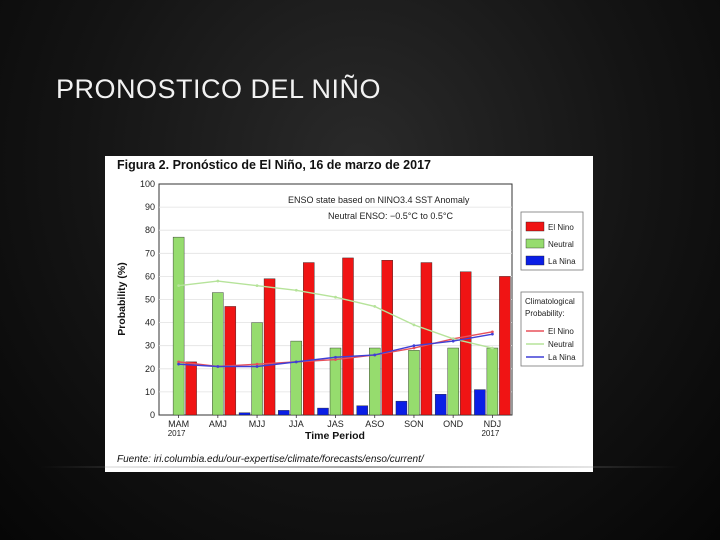 The width and height of the screenshot is (720, 540). What do you see at coordinates (379, 200) in the screenshot?
I see `annotation-line-1: ENSO state based on NINO3.4 SST Anomaly` at bounding box center [379, 200].